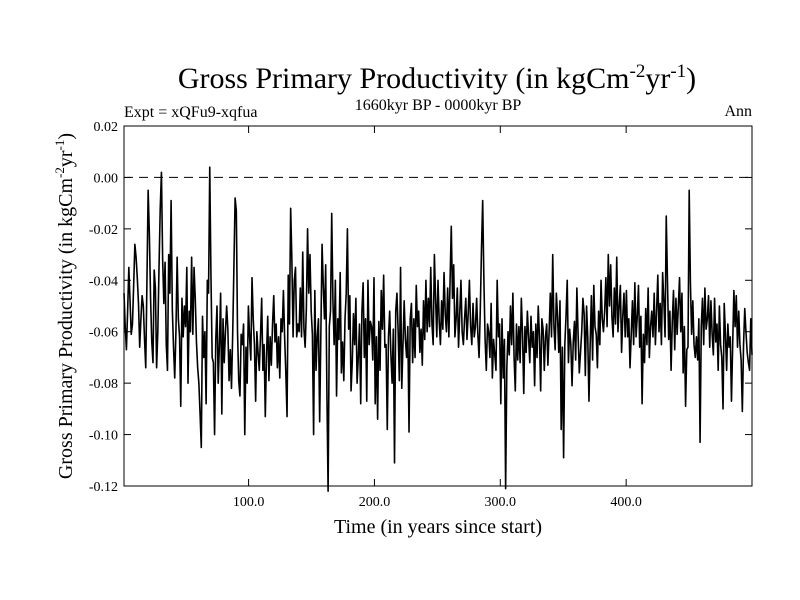 The image size is (800, 600). What do you see at coordinates (103, 487) in the screenshot?
I see `y-tick-label: -0.12` at bounding box center [103, 487].